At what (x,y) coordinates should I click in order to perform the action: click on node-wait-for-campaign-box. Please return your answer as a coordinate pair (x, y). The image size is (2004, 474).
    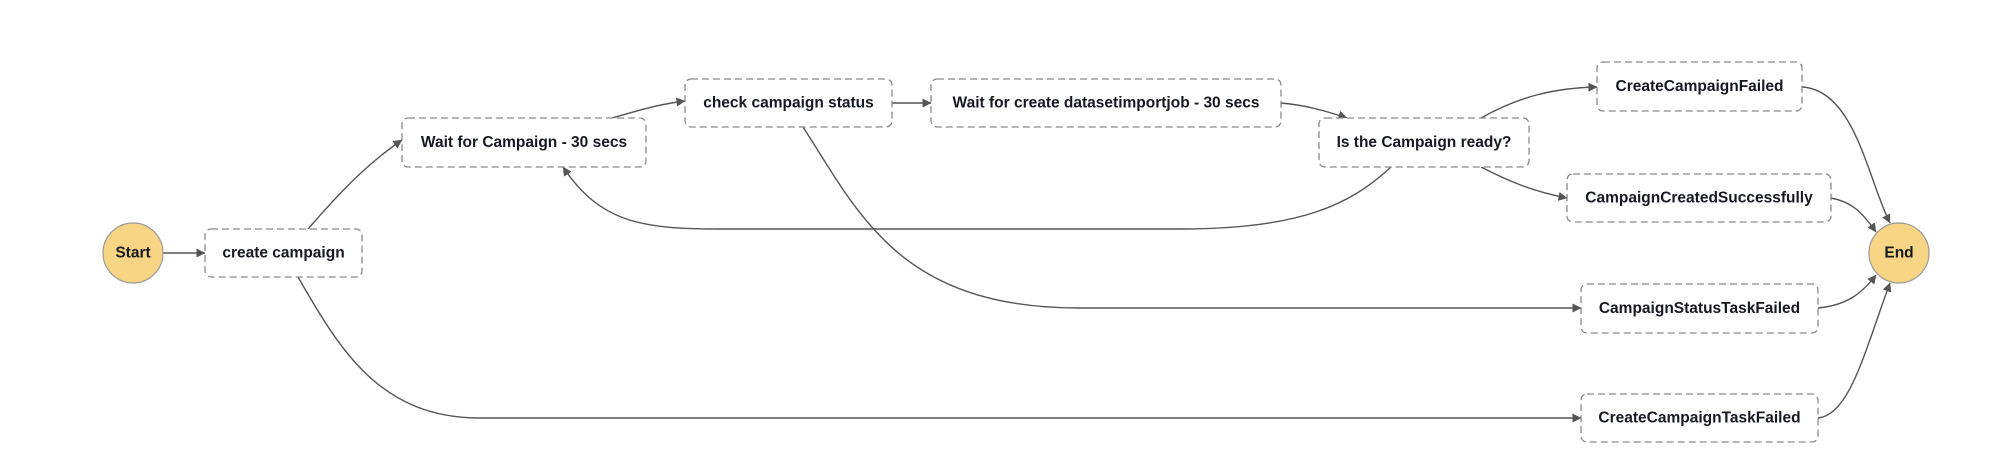
    Looking at the image, I should click on (524, 142).